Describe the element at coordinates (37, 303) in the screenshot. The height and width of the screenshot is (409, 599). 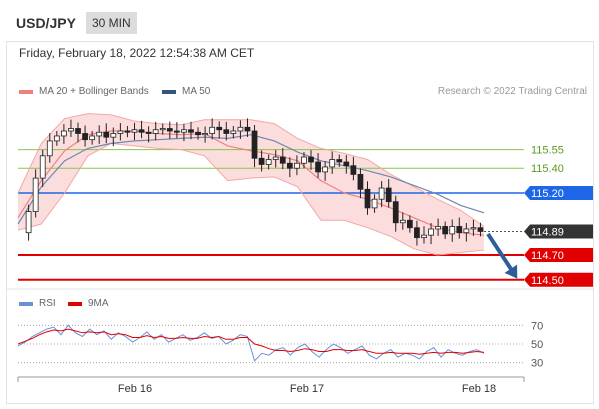
I see `legend-rsi: RSI` at that location.